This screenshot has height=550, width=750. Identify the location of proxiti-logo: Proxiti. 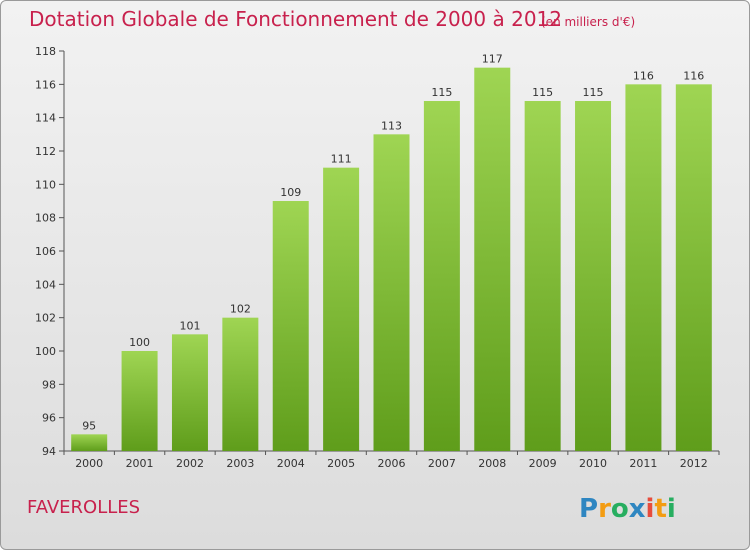
(637, 511).